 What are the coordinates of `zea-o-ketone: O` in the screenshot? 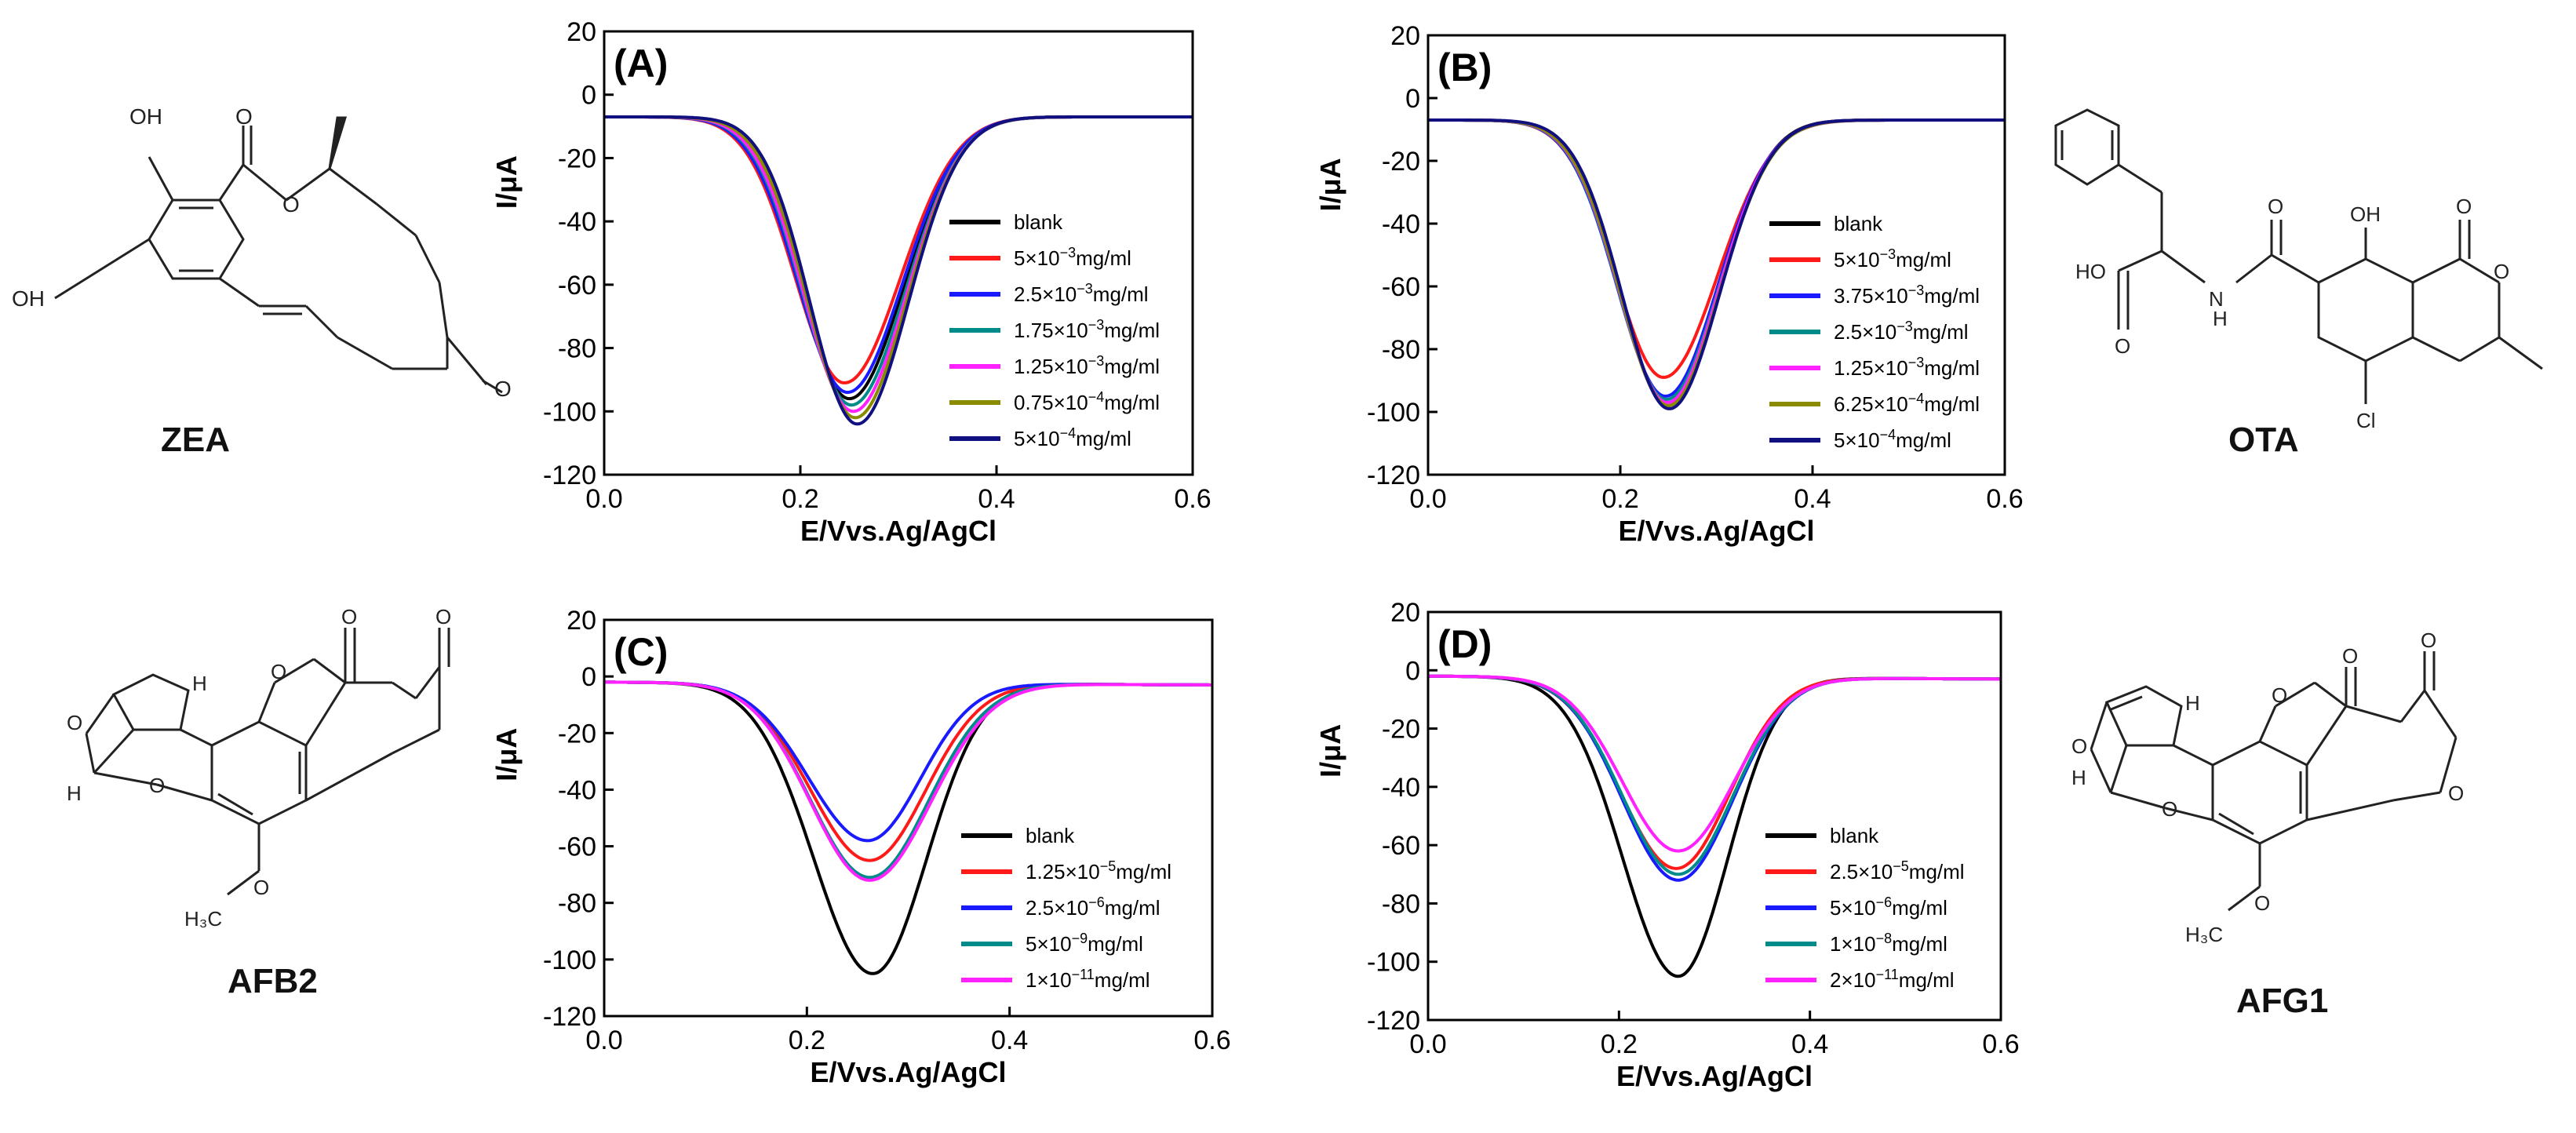 It's located at (503, 389).